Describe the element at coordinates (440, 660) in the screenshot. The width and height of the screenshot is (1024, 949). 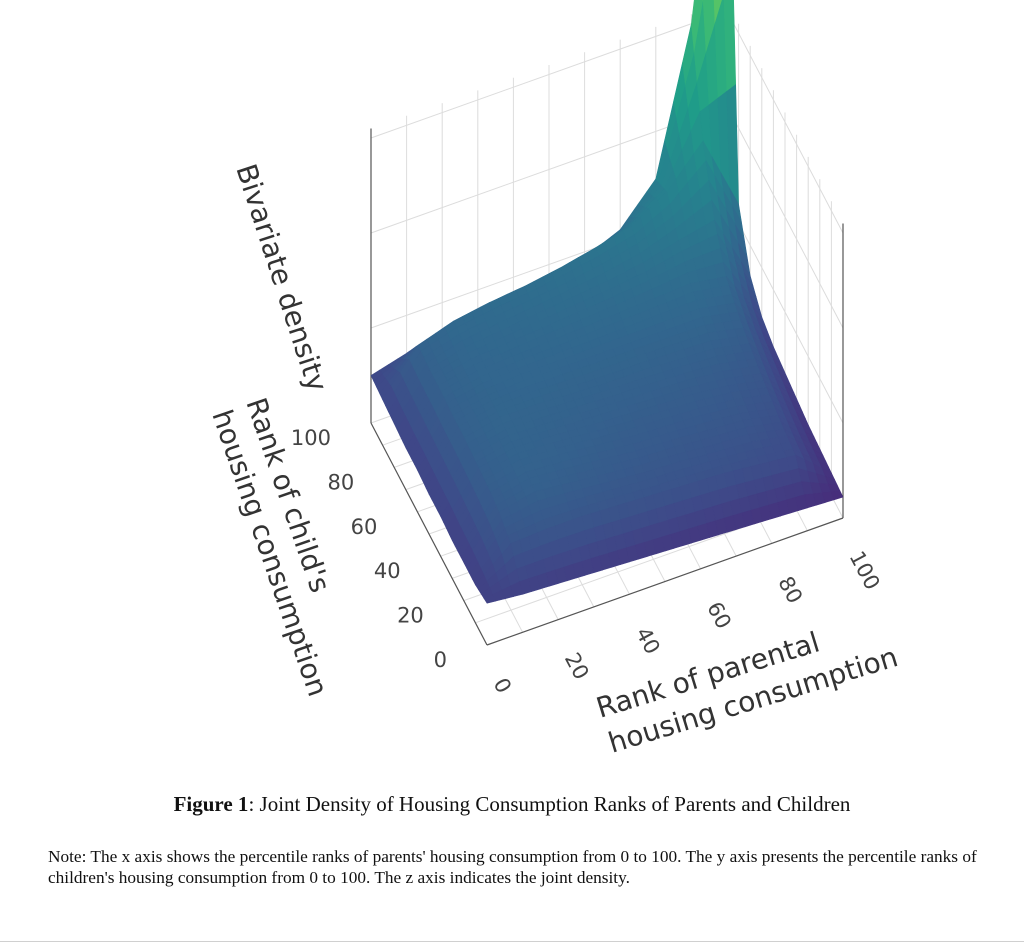
I see `y-tick-label: 0` at that location.